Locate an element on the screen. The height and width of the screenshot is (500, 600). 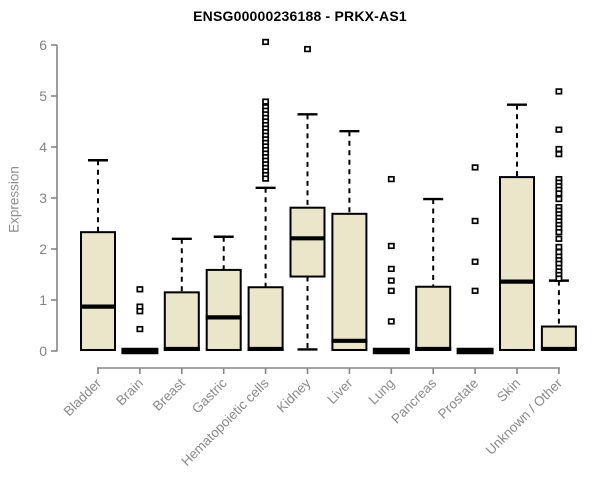
x-category-label: Liver is located at coordinates (340, 391).